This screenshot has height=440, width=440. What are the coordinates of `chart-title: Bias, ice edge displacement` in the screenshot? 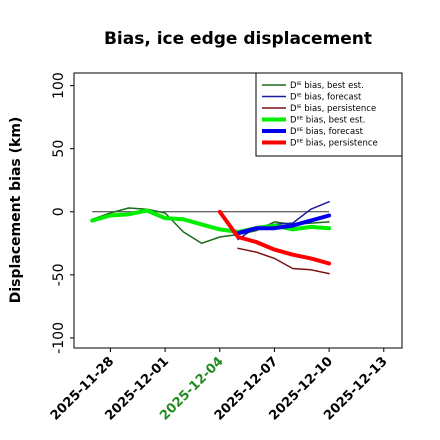 It's located at (238, 39).